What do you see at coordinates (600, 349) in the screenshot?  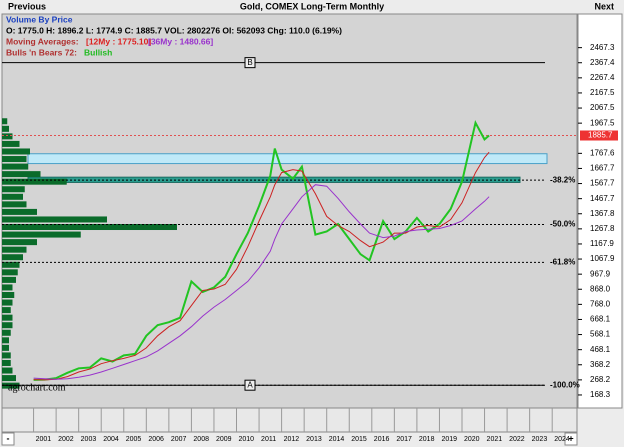 I see `y-tick-label: 468.1` at bounding box center [600, 349].